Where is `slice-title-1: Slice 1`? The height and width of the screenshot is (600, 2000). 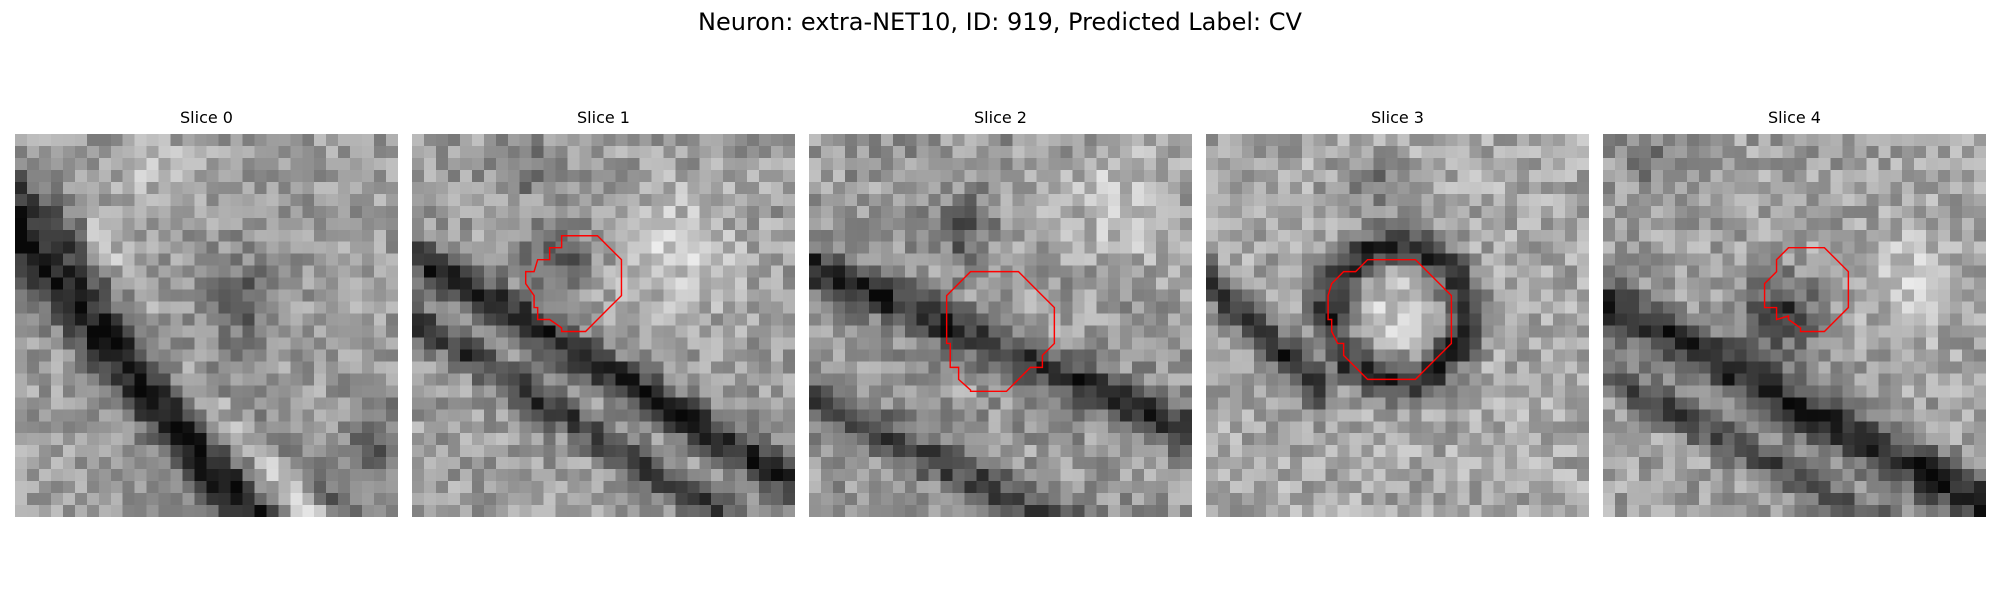
slice-title-1: Slice 1 is located at coordinates (603, 117).